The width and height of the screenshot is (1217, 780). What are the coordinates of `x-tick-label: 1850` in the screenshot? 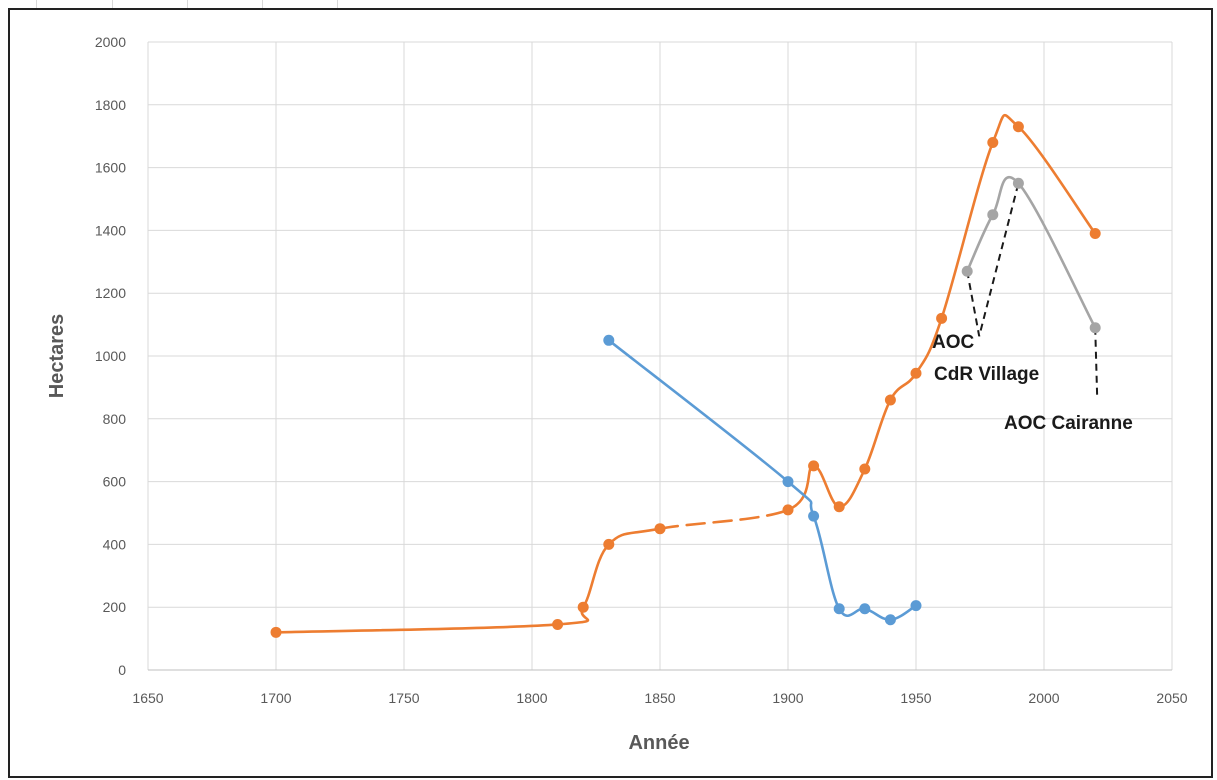 It's located at (659, 698).